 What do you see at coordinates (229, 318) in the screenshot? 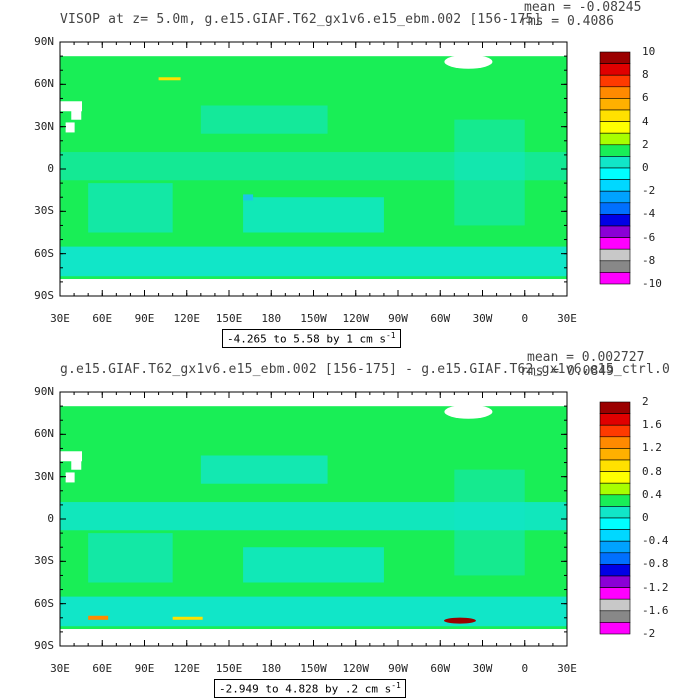
I see `lon-tick-label: 150E` at bounding box center [229, 318].